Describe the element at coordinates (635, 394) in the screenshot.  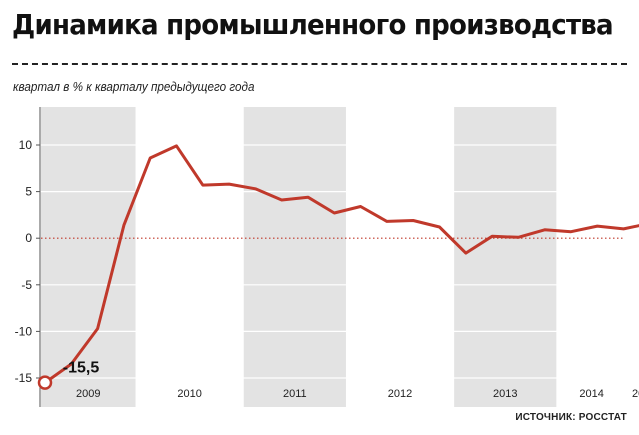
I see `x-tick-label: 2015` at that location.